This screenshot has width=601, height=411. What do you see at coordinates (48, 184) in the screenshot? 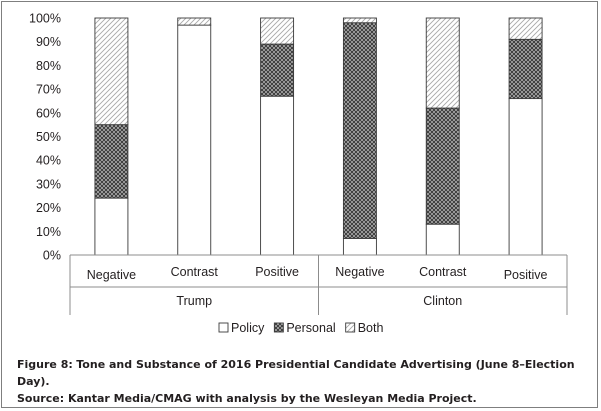
I see `y-tick-label: 30%` at bounding box center [48, 184].